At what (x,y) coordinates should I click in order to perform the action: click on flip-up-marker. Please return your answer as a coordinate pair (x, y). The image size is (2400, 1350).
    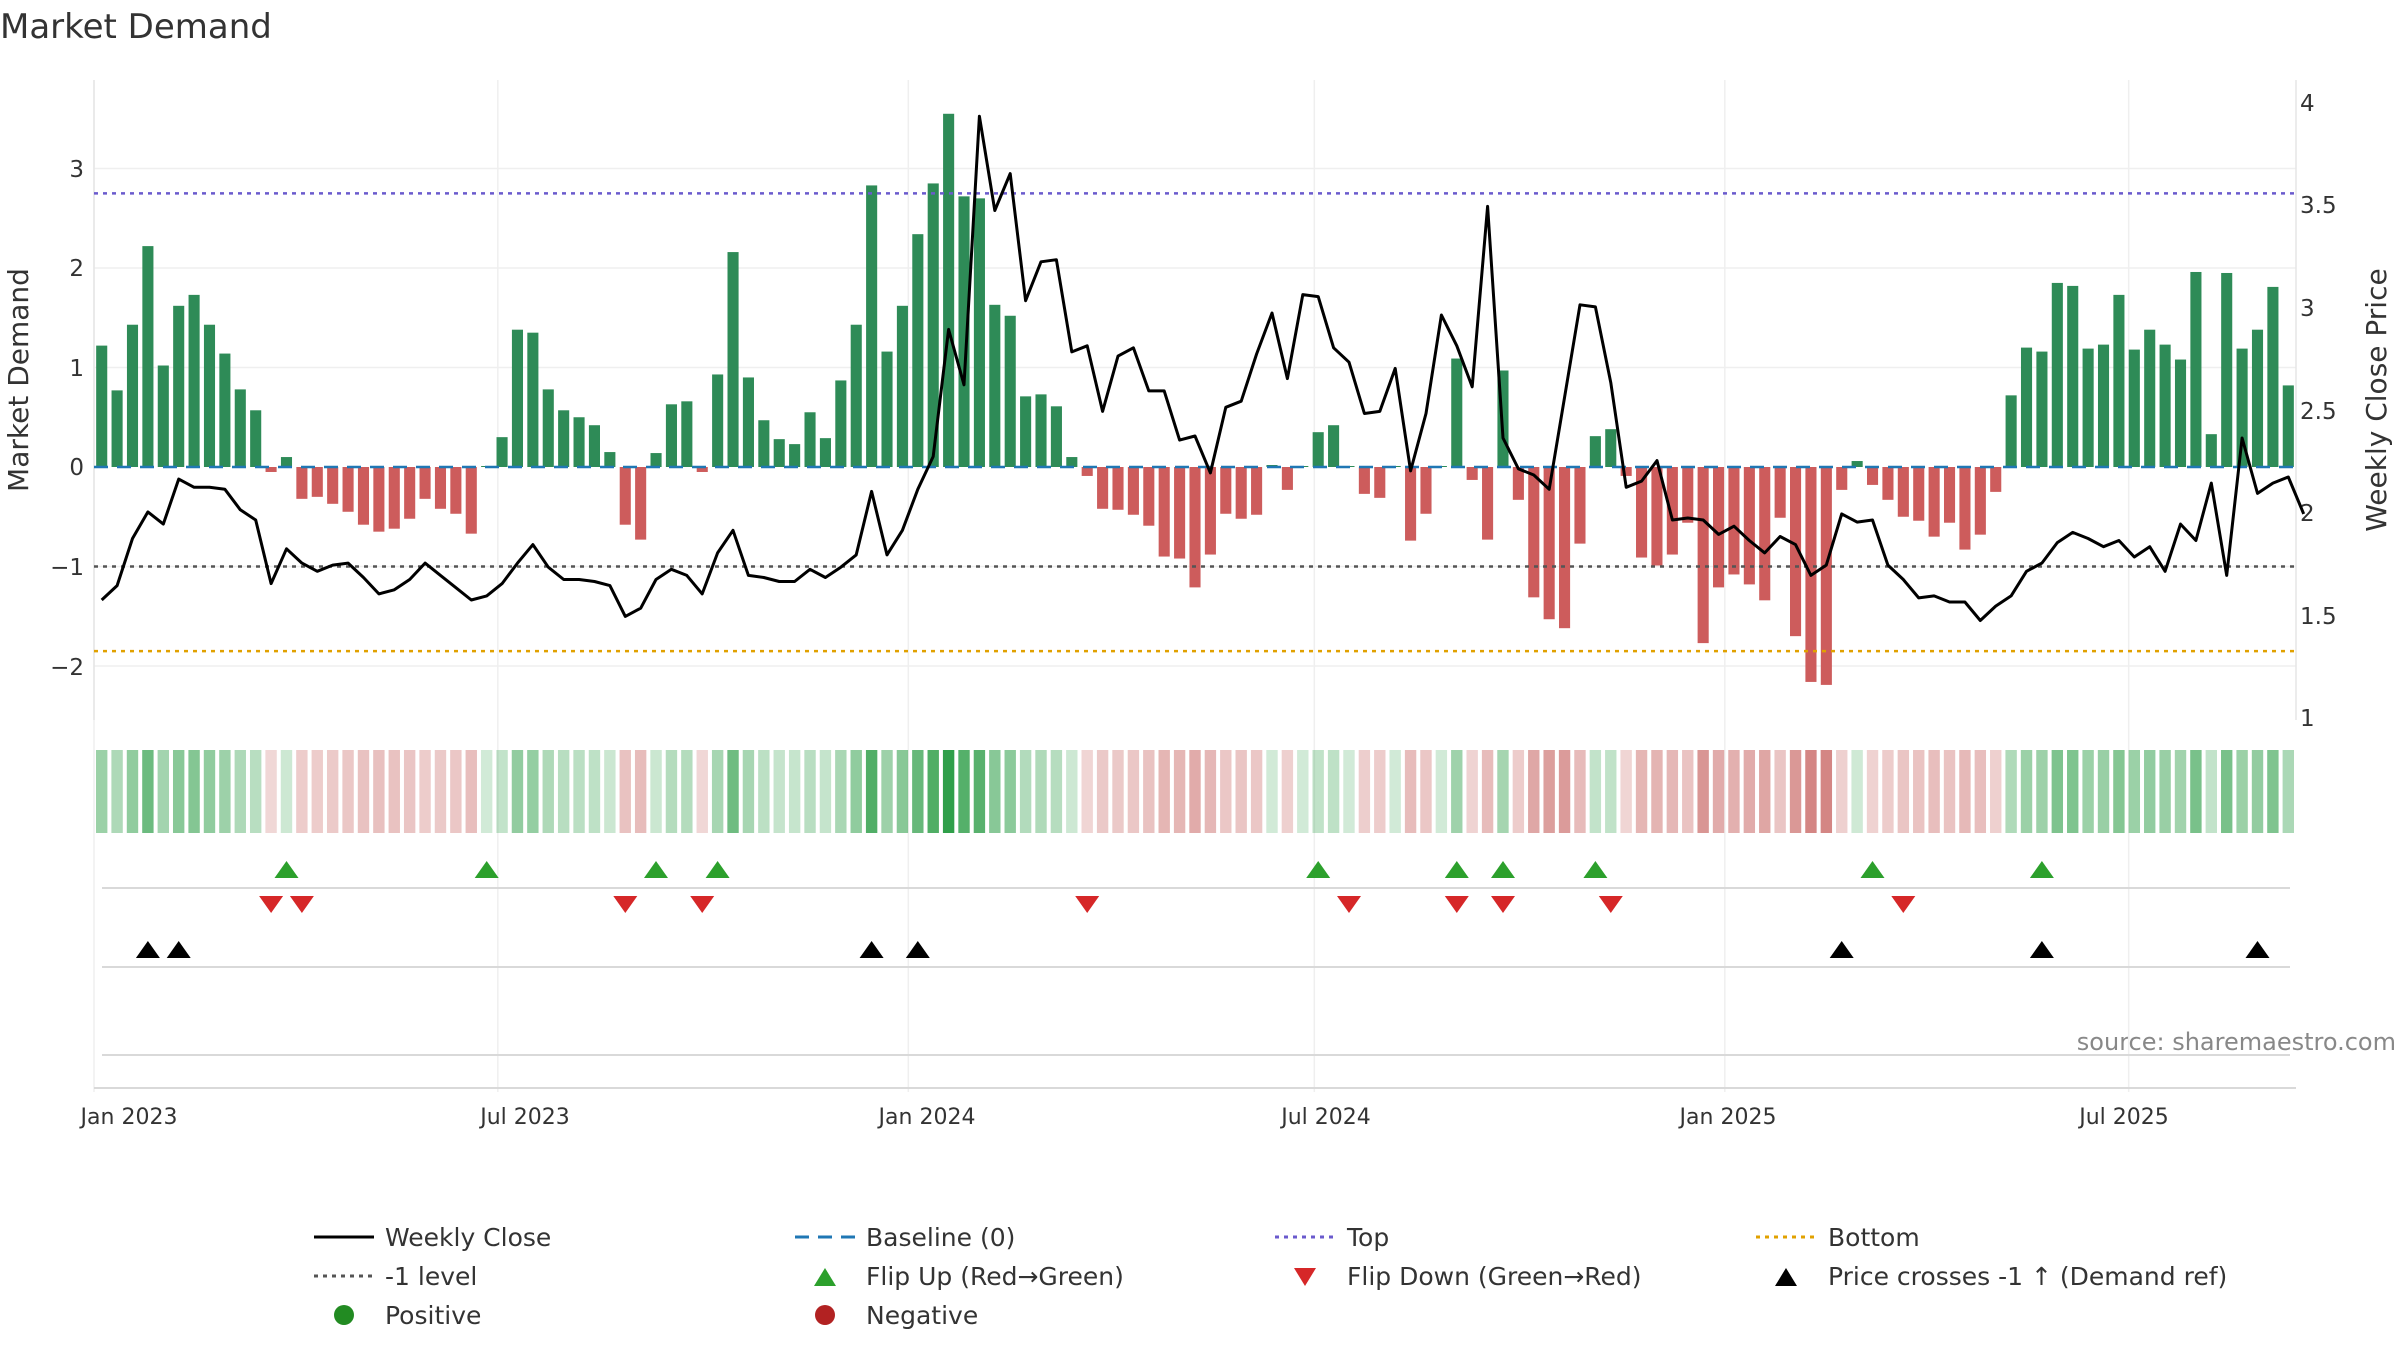
    Looking at the image, I should click on (1503, 869).